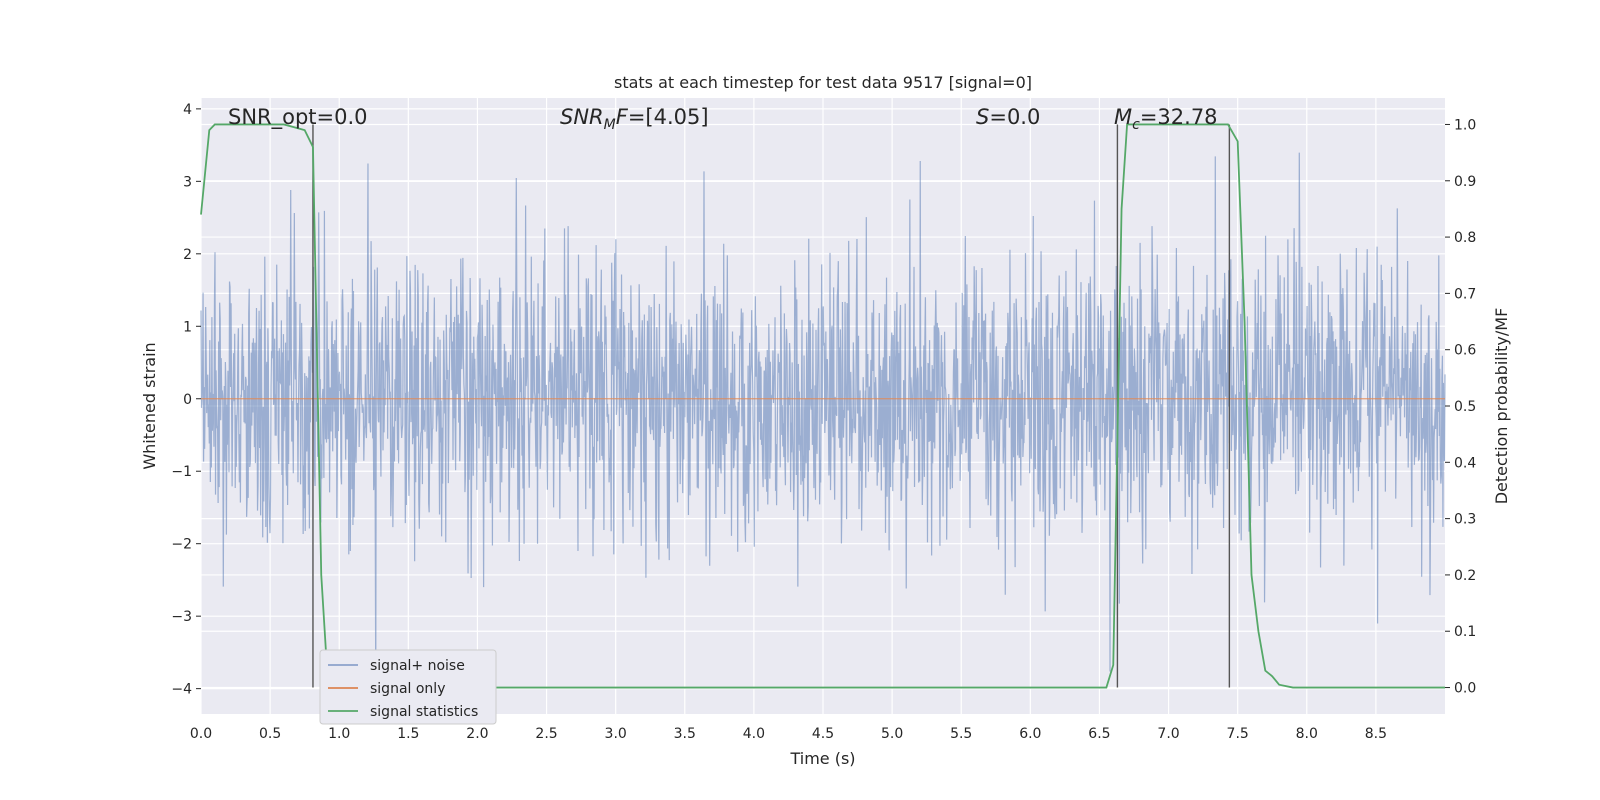 The height and width of the screenshot is (800, 1600). What do you see at coordinates (477, 734) in the screenshot?
I see `x-tick-label: 2.0` at bounding box center [477, 734].